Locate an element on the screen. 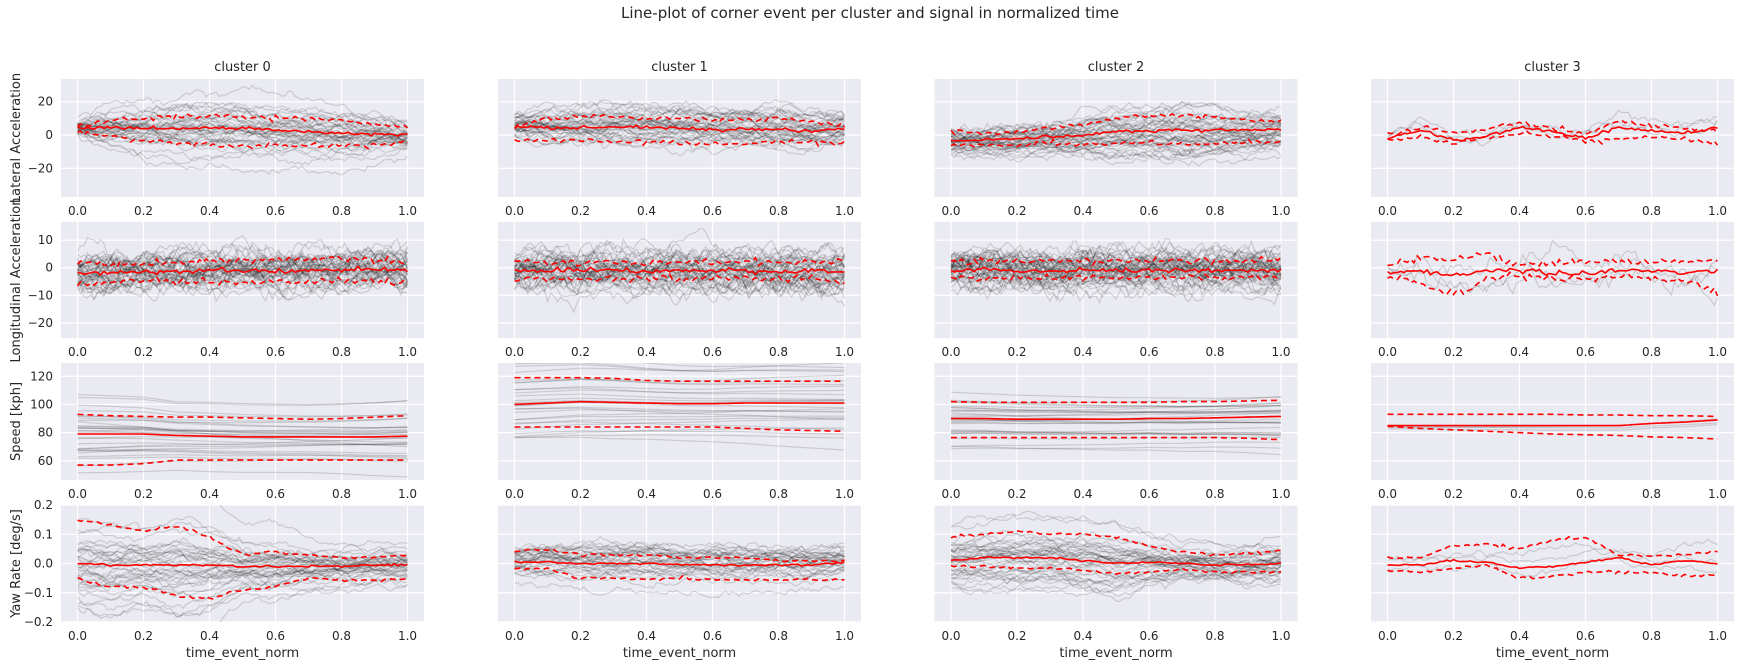 This screenshot has width=1741, height=666. y-tick-label: −0.1 is located at coordinates (38, 593).